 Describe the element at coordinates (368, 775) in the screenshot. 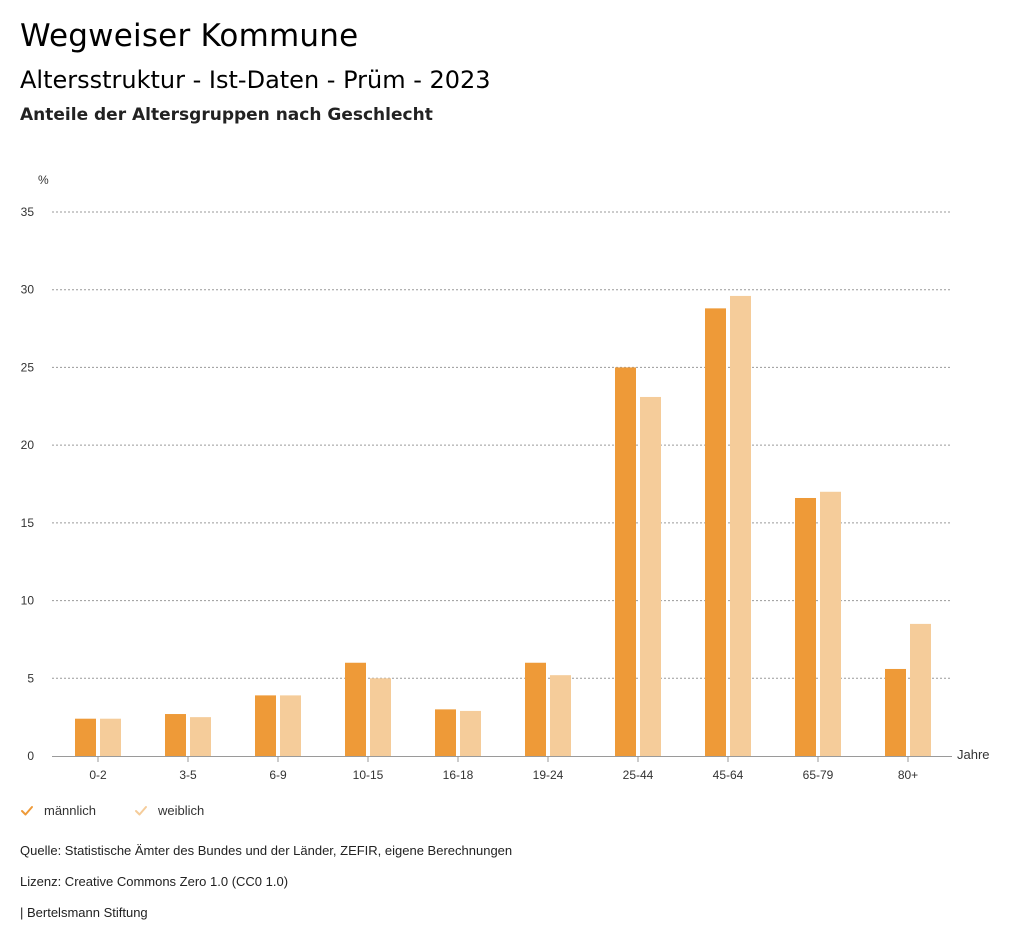

I see `x-tick-label: 10-15` at that location.